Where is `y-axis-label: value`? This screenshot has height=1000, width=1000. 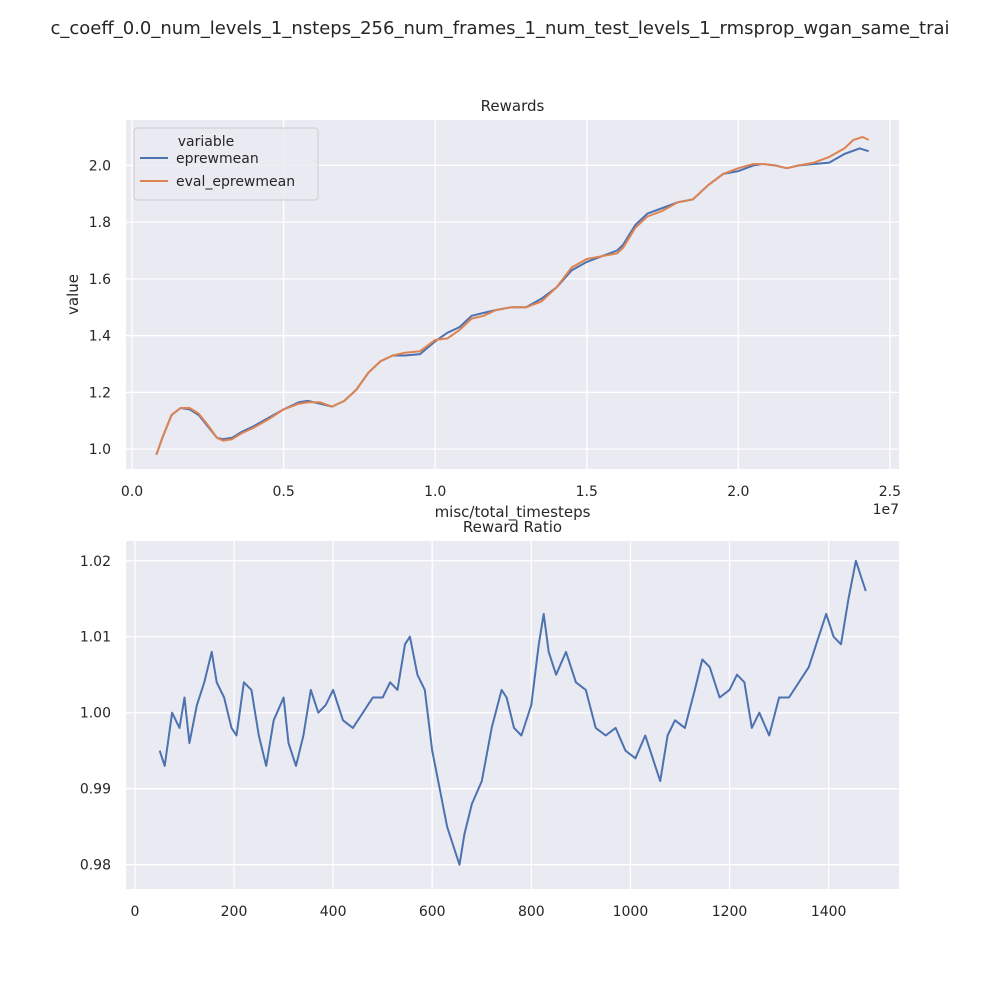 y-axis-label: value is located at coordinates (73, 294).